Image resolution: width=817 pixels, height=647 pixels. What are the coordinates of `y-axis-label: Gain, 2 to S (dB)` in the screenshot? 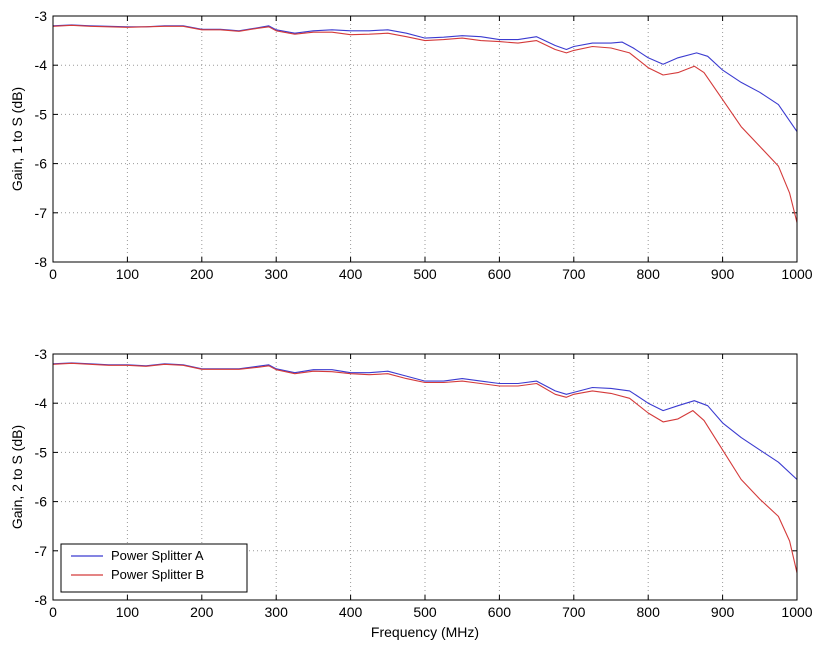 It's located at (17, 477).